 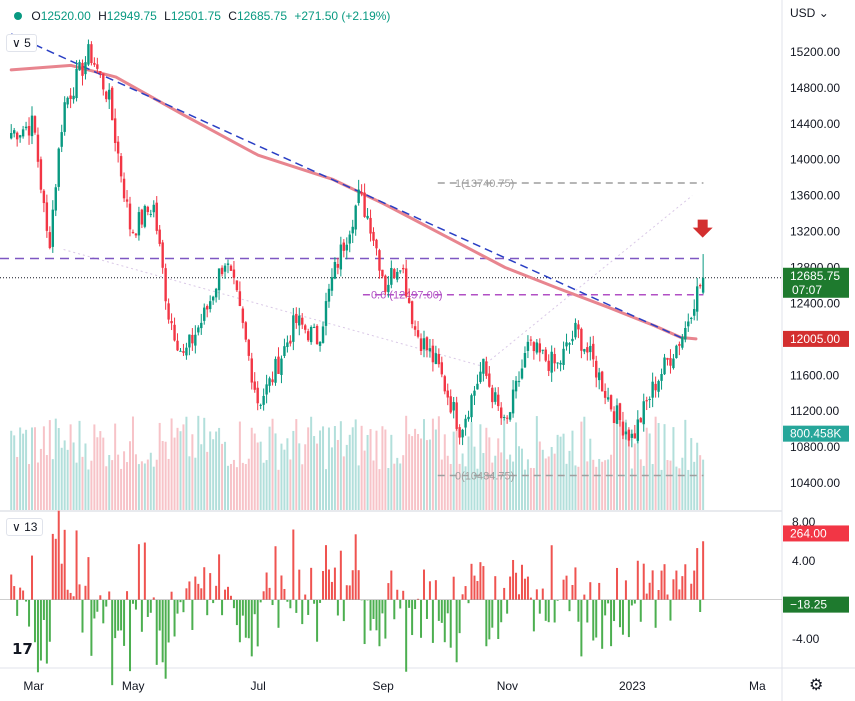 I want to click on currency-selector: USD ⌄, so click(x=809, y=13).